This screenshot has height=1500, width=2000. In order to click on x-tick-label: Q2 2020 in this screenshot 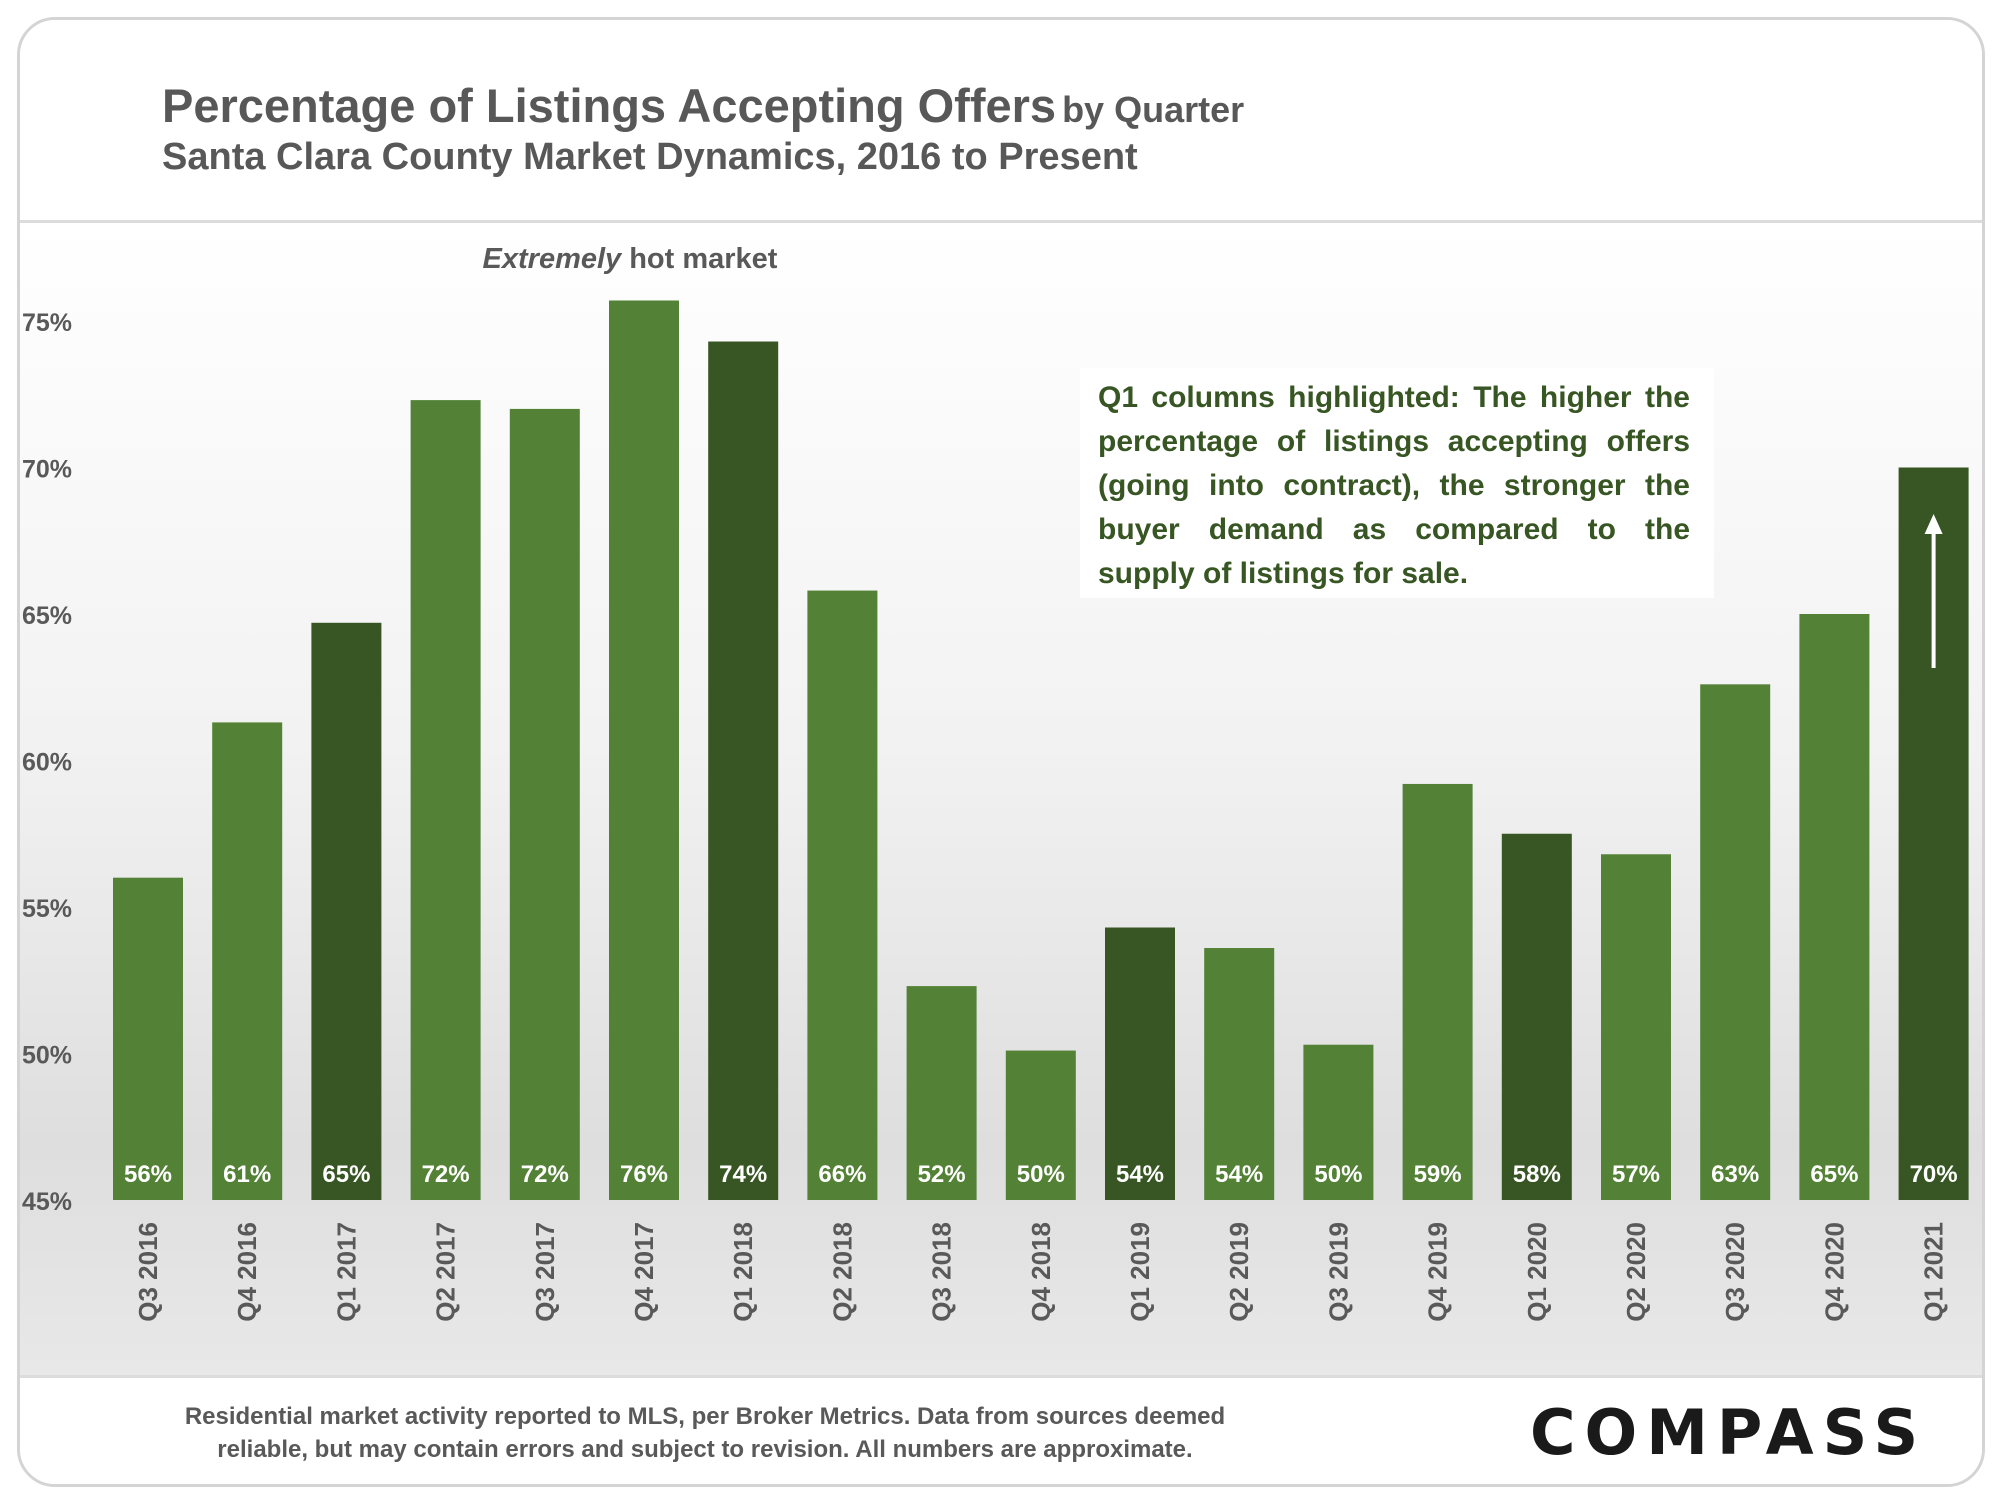, I will do `click(1636, 1272)`.